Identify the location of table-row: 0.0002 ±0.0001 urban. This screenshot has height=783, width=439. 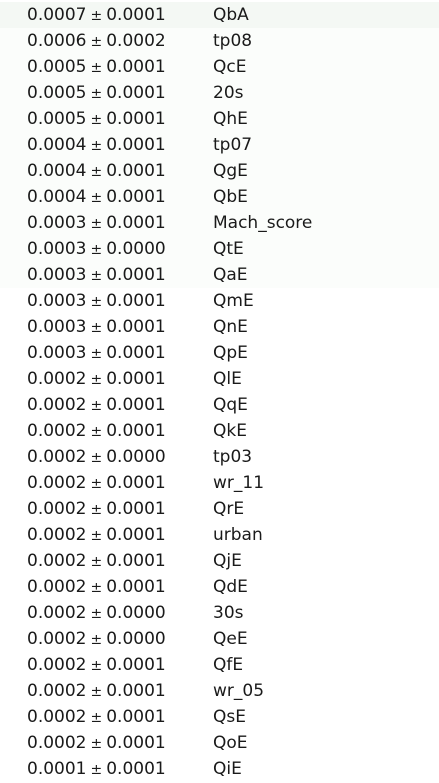
(219, 535).